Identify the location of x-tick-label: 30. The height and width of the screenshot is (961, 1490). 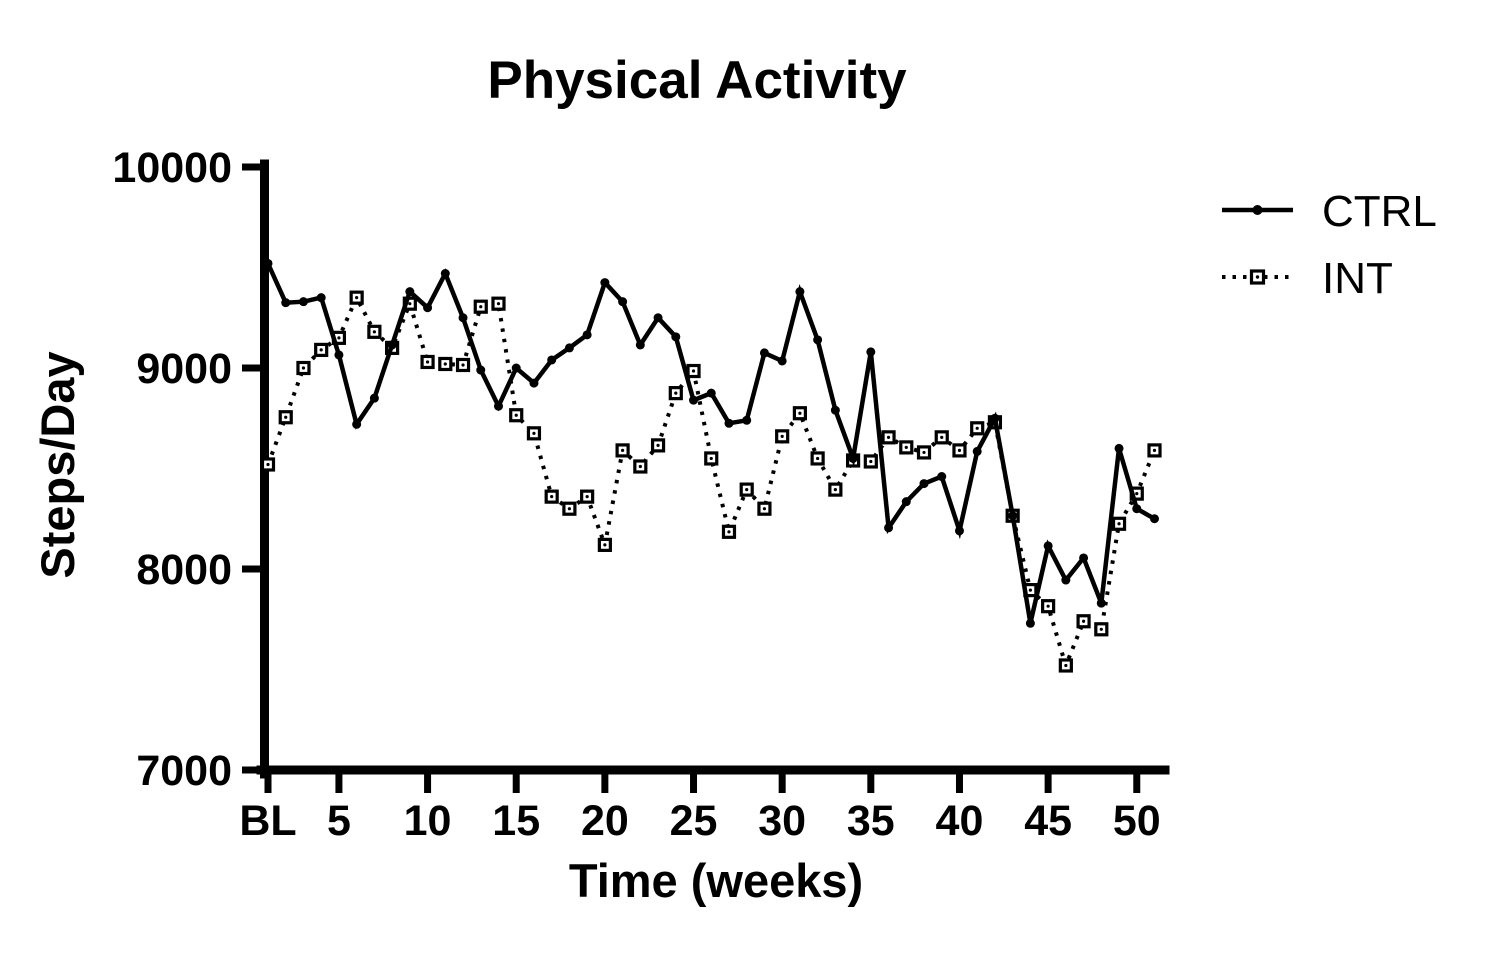
(782, 821).